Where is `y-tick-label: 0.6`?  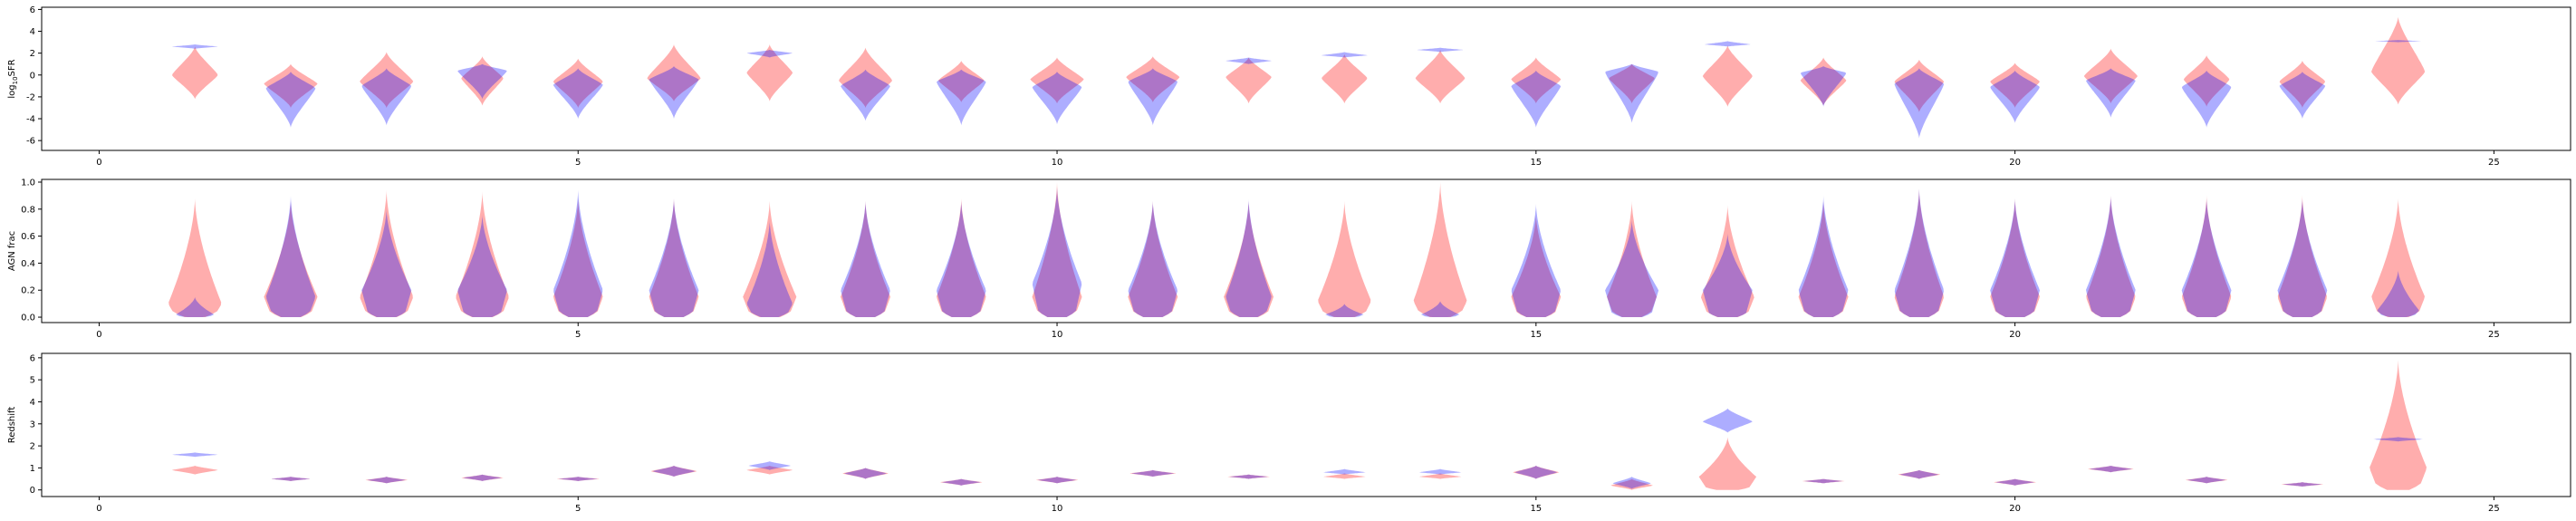
y-tick-label: 0.6 is located at coordinates (28, 237).